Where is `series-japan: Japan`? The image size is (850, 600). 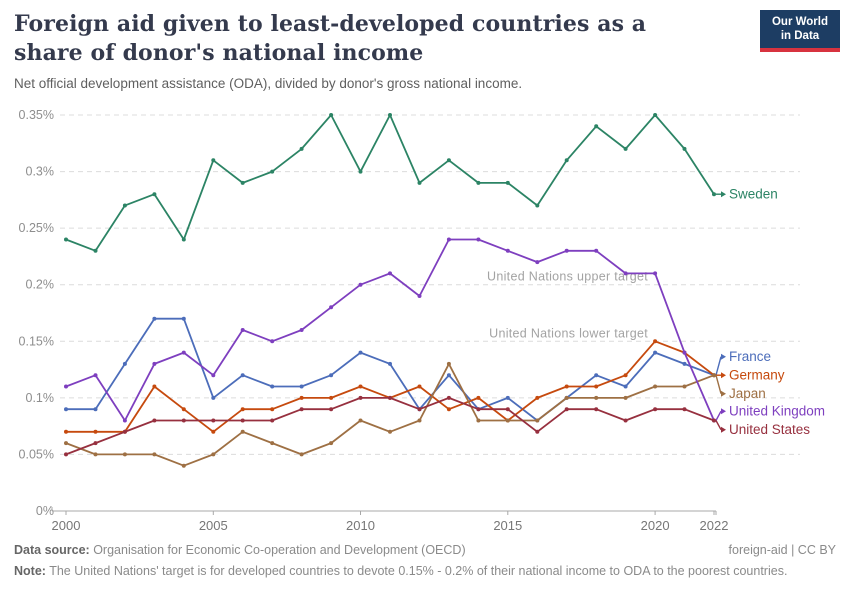 series-japan: Japan is located at coordinates (415, 414).